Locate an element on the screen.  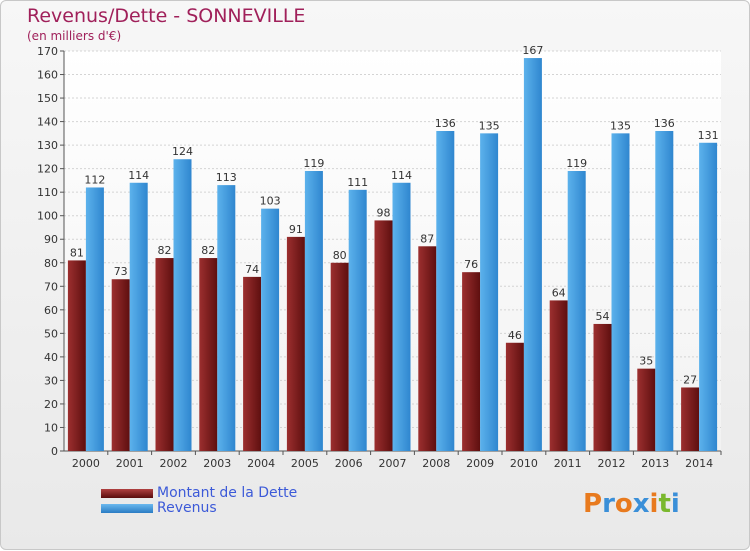
y-tick-label: 160 is located at coordinates (47, 75).